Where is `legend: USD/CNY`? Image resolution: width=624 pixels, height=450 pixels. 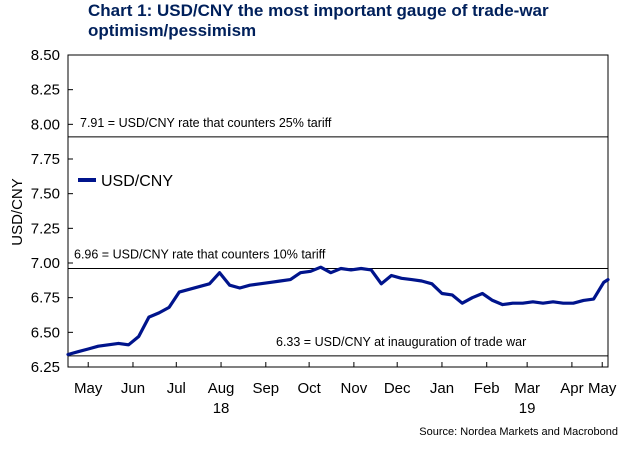 legend: USD/CNY is located at coordinates (125, 181).